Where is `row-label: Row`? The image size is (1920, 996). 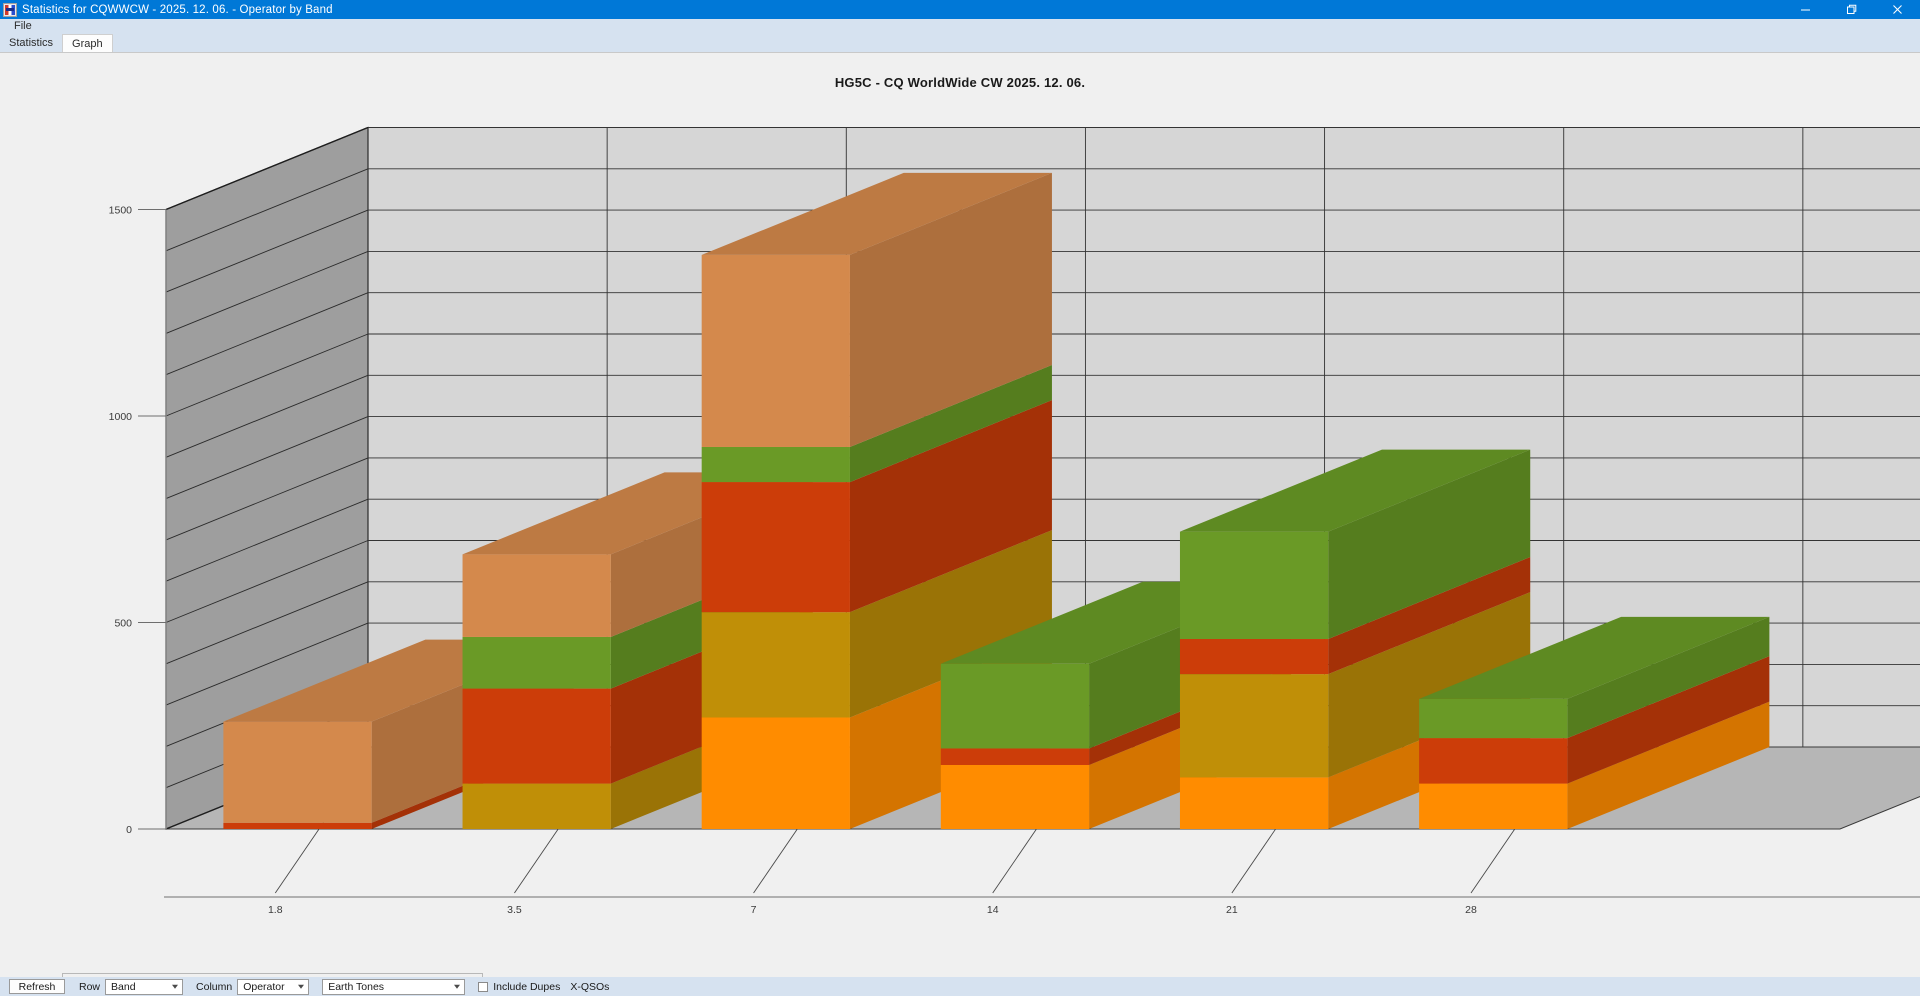 row-label: Row is located at coordinates (90, 986).